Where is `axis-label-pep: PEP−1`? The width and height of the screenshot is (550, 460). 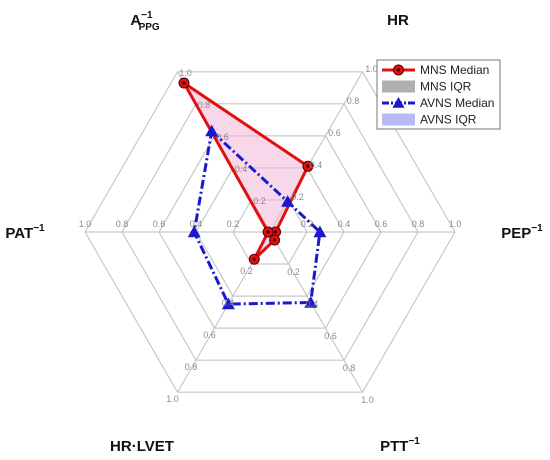
axis-label-pep: PEP−1 is located at coordinates (522, 232).